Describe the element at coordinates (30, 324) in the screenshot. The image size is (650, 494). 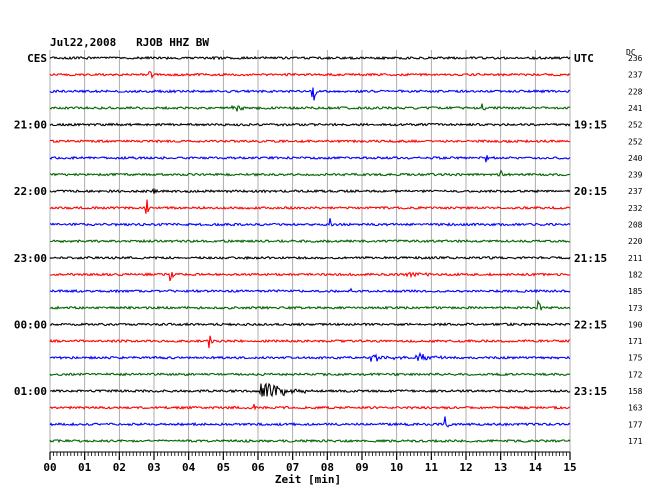
I see `left-time-label: 00:00` at that location.